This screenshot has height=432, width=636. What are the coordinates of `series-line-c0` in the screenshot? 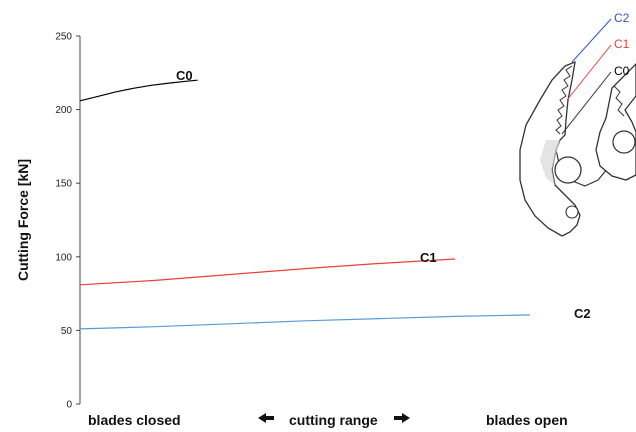 It's located at (138, 90).